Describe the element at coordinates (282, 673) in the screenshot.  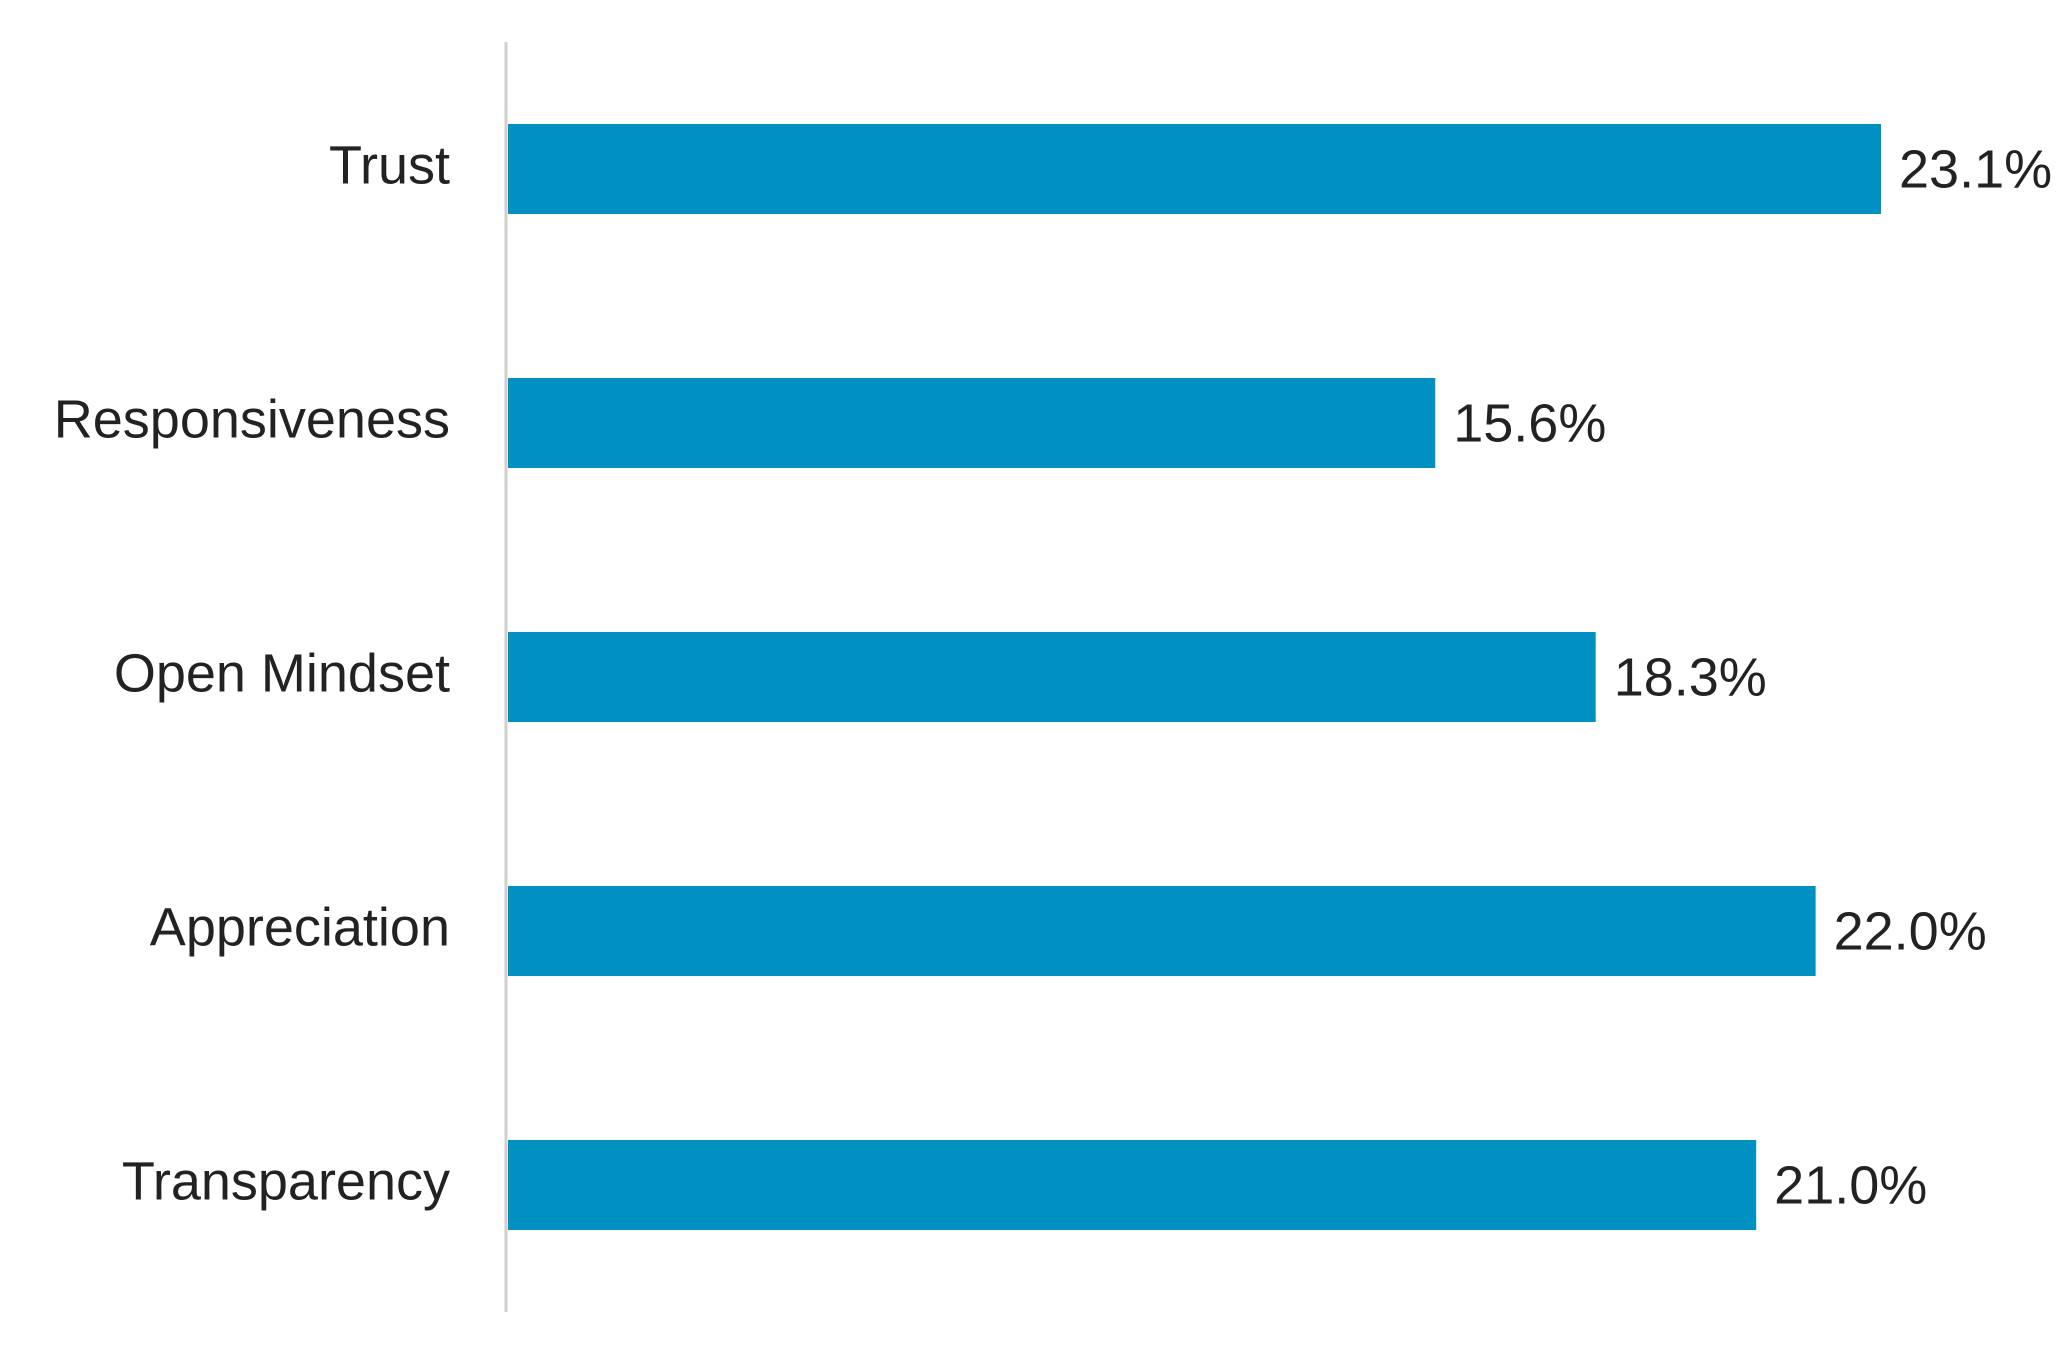
I see `category-label: Open Mindset` at that location.